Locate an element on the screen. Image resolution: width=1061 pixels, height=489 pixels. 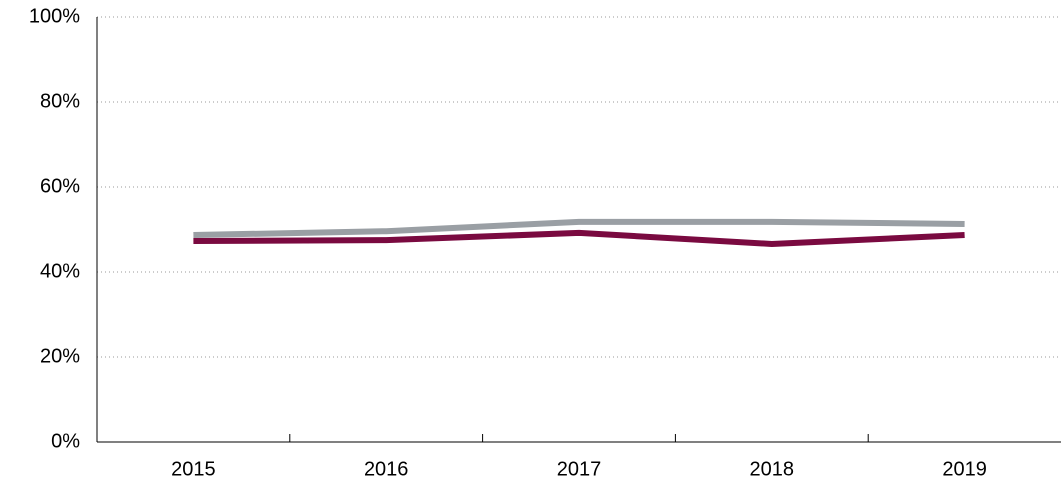
x-tick-label: 2019 is located at coordinates (964, 469).